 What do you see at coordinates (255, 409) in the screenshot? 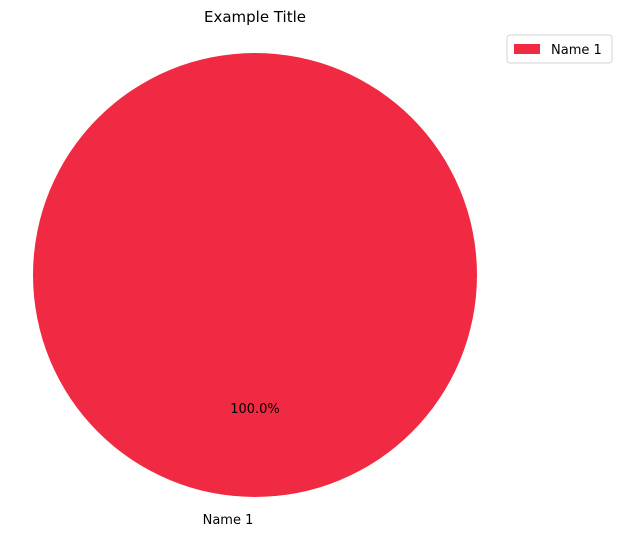
I see `slice-percent-label: 100.0%` at bounding box center [255, 409].